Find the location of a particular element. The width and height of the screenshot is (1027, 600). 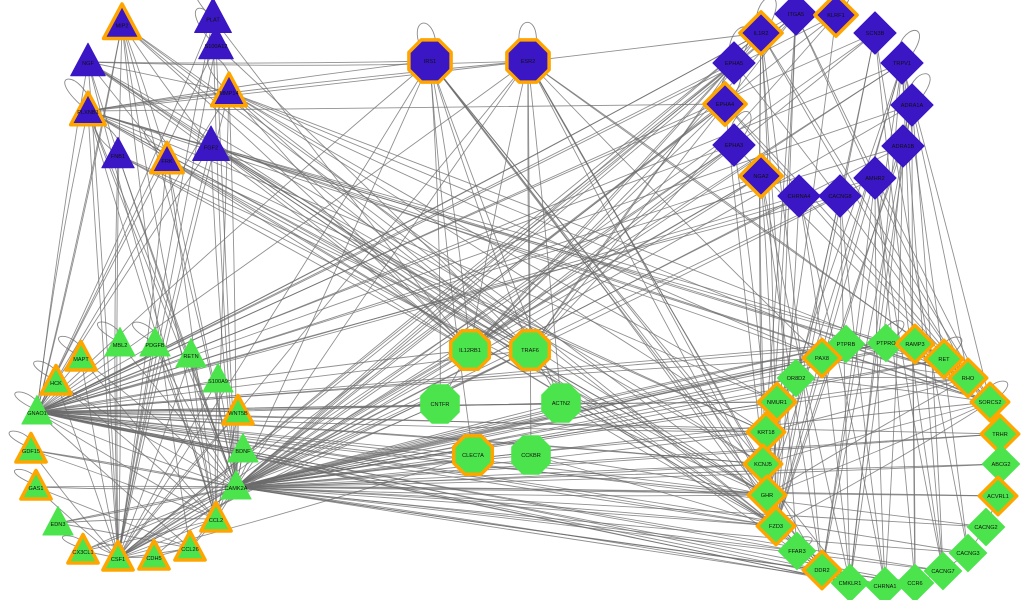

graph-node-cntfr is located at coordinates (440, 404).